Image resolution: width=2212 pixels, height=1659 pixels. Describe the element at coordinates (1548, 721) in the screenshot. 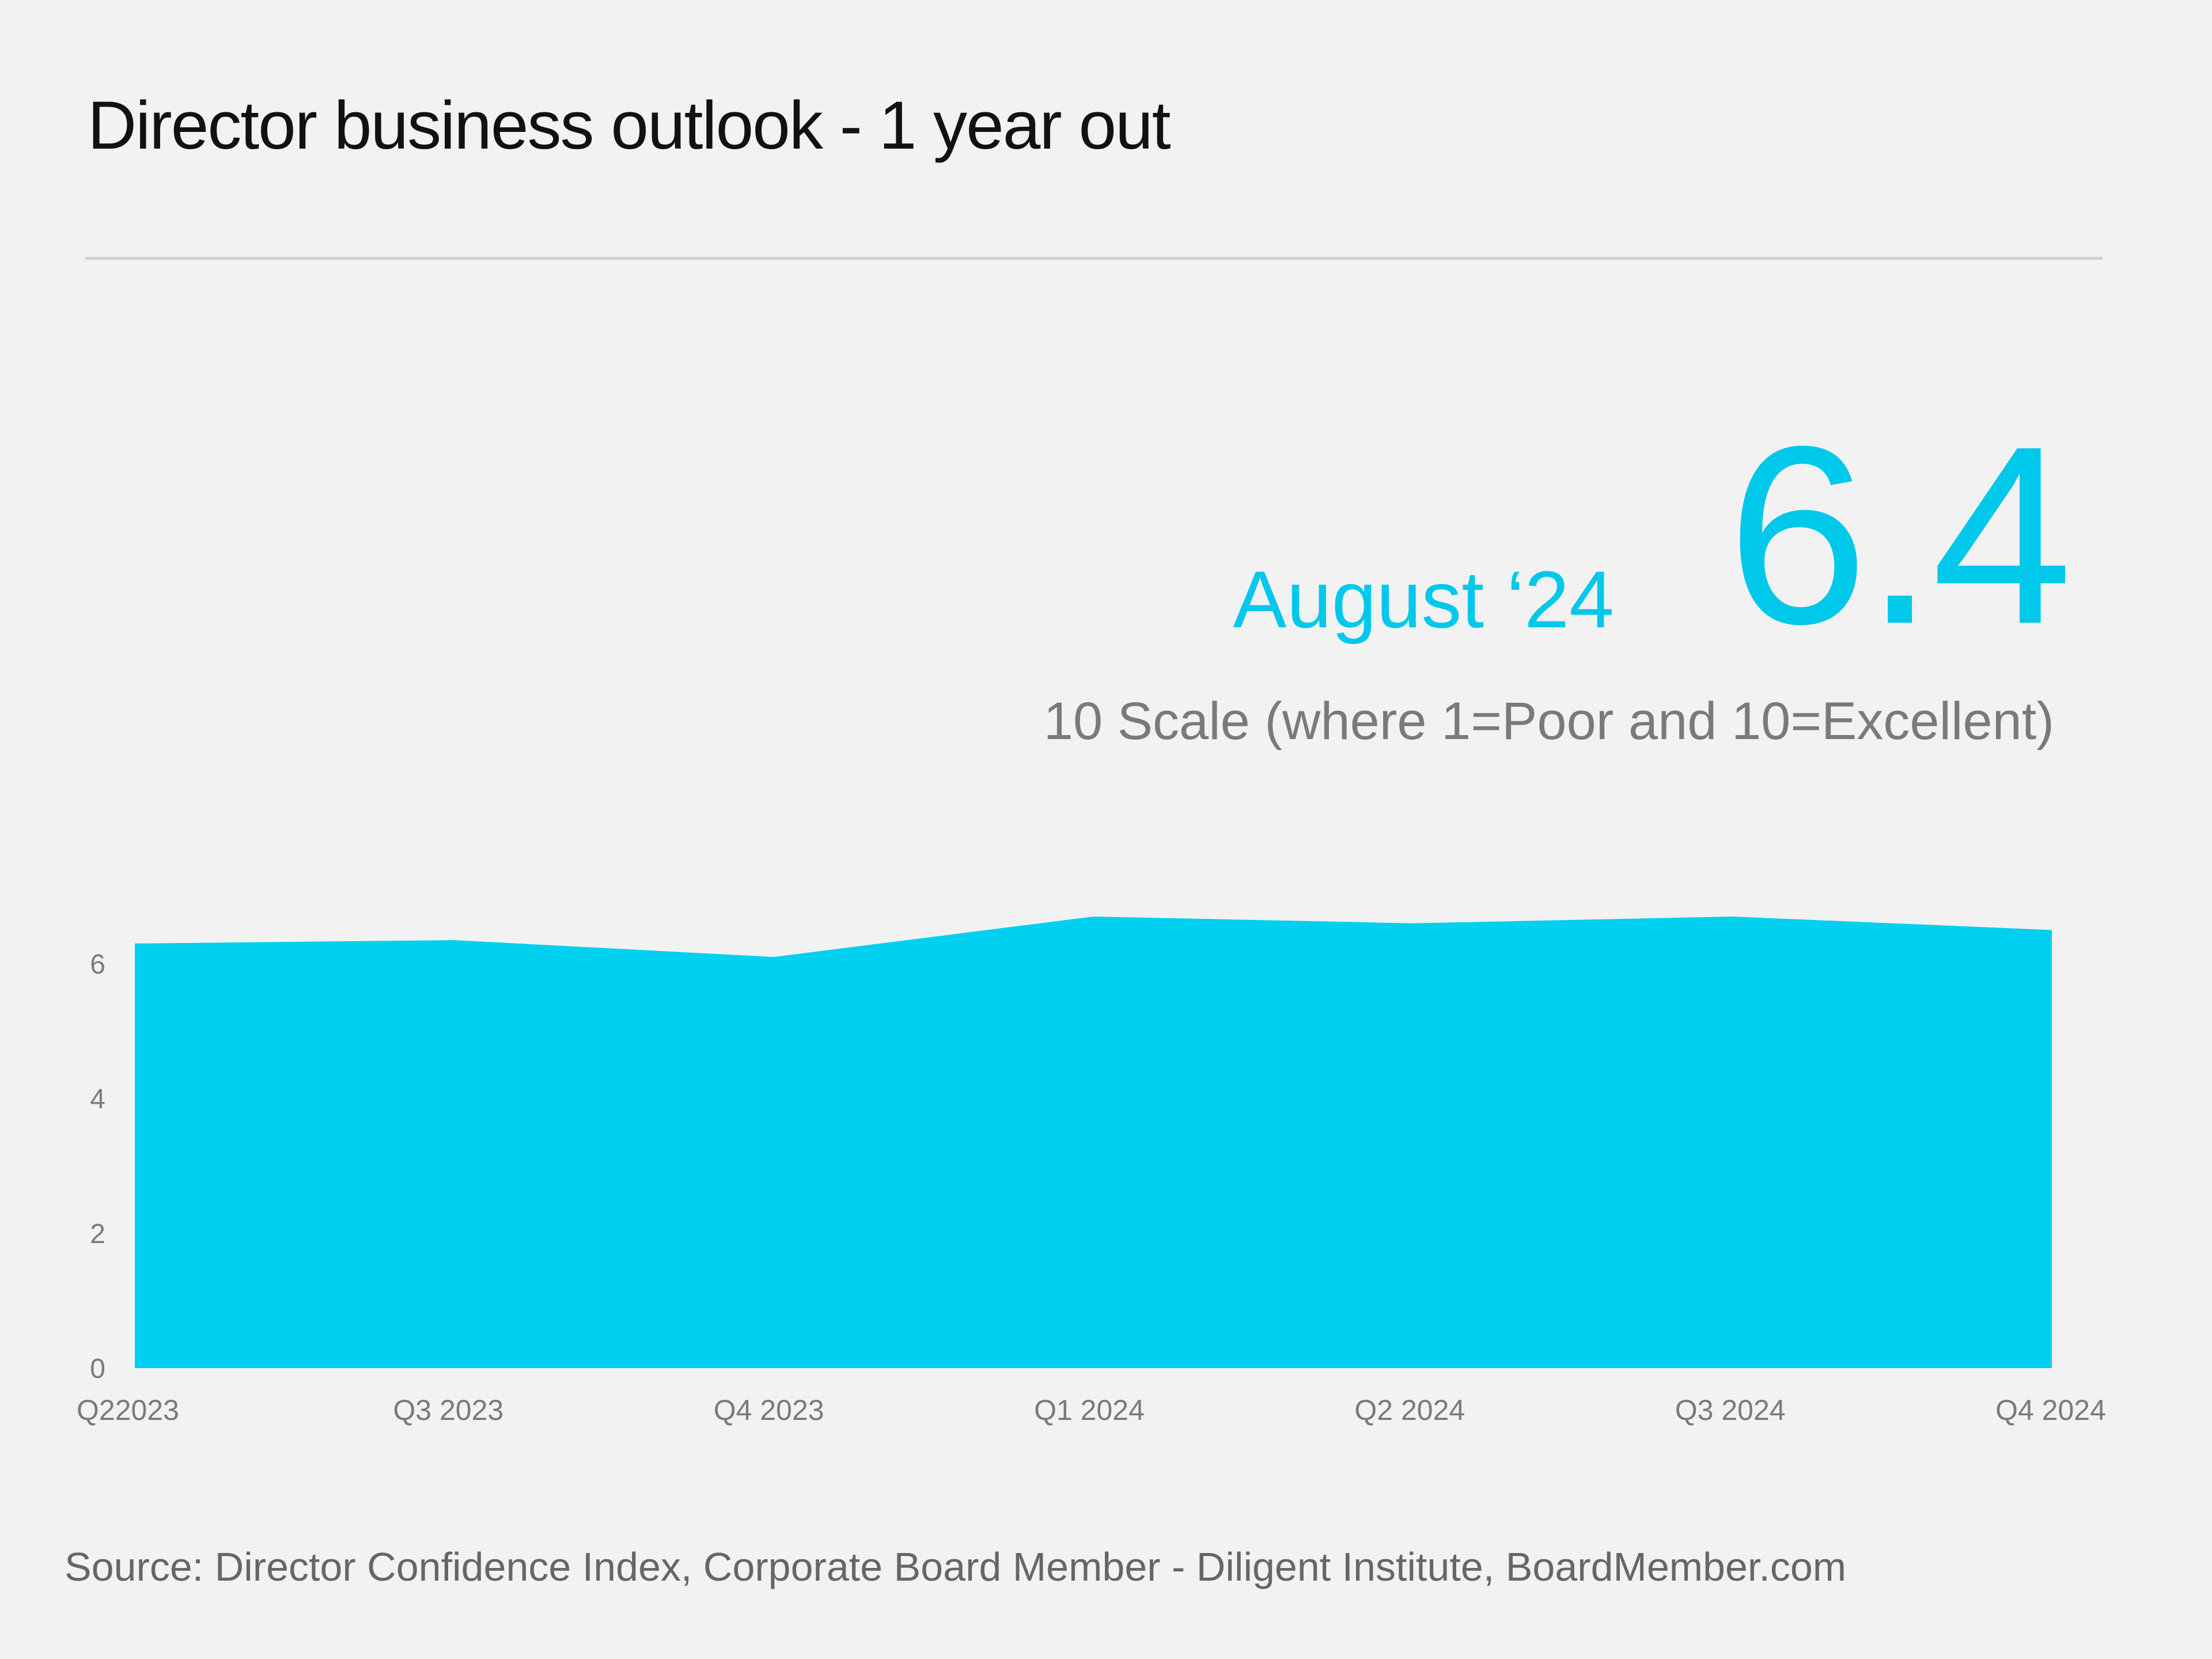

I see `kpi-scale-note: 10 Scale (where 1=Poor and 10=Excellent)` at that location.